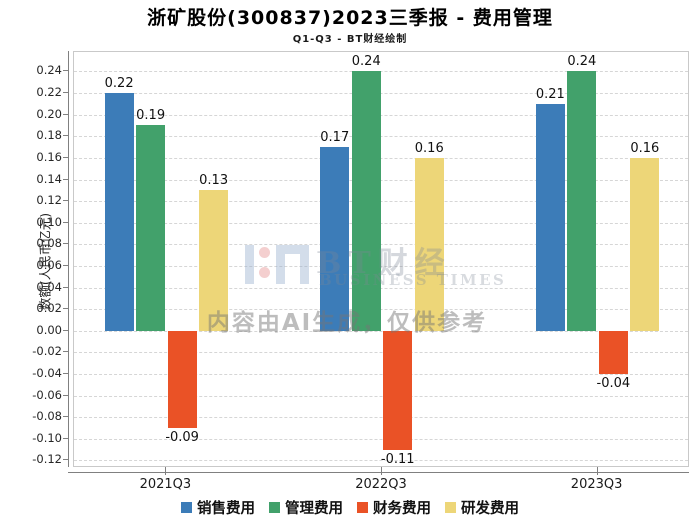 This screenshot has height=524, width=700. Describe the element at coordinates (47, 416) in the screenshot. I see `y-tick-label: -0.08` at that location.